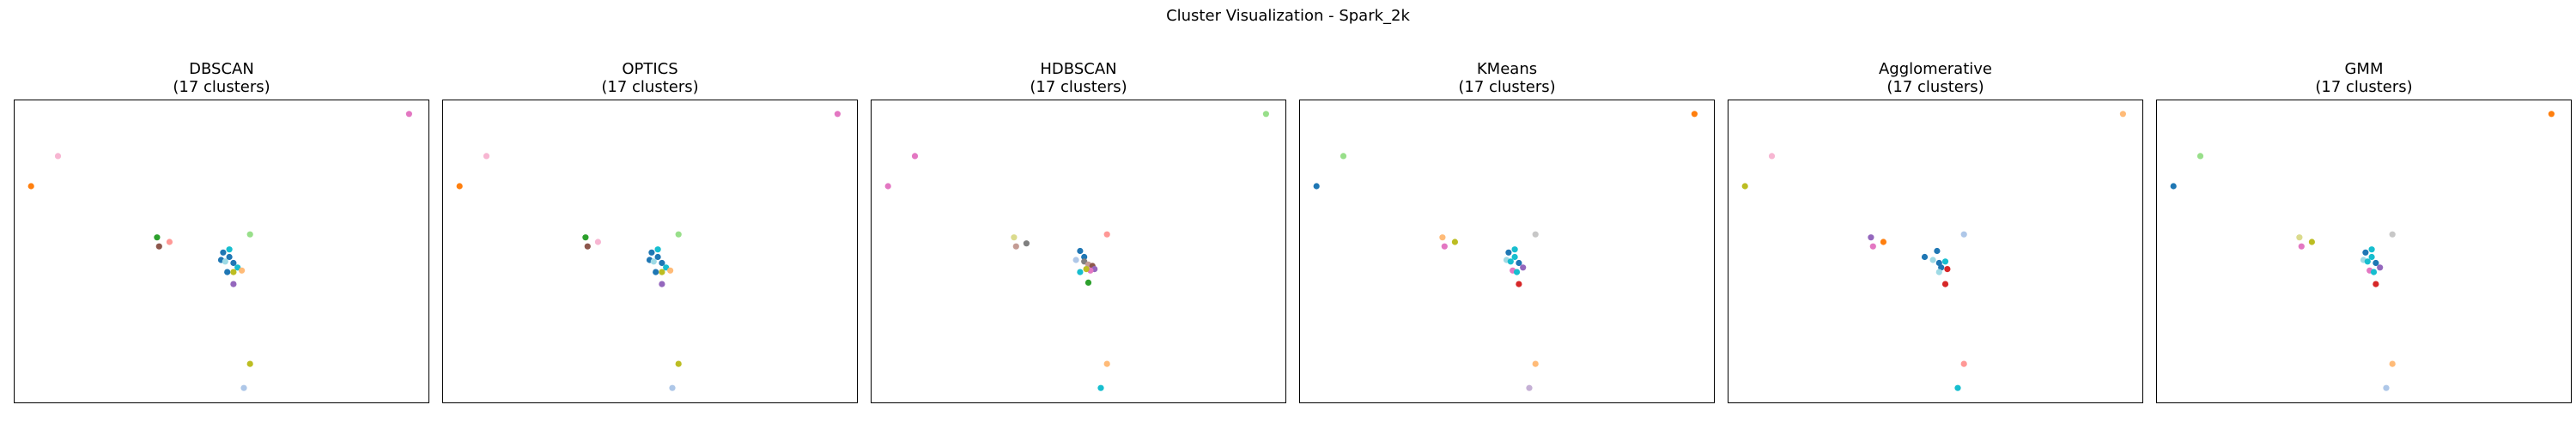 The image size is (2576, 429). What do you see at coordinates (221, 69) in the screenshot?
I see `panel-title-method: DBSCAN` at bounding box center [221, 69].